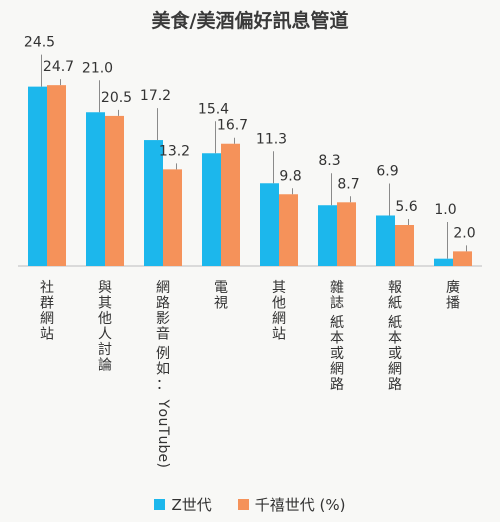 Image resolution: width=500 pixels, height=522 pixels. What do you see at coordinates (47, 304) in the screenshot?
I see `category-char-0-1: 群` at bounding box center [47, 304].